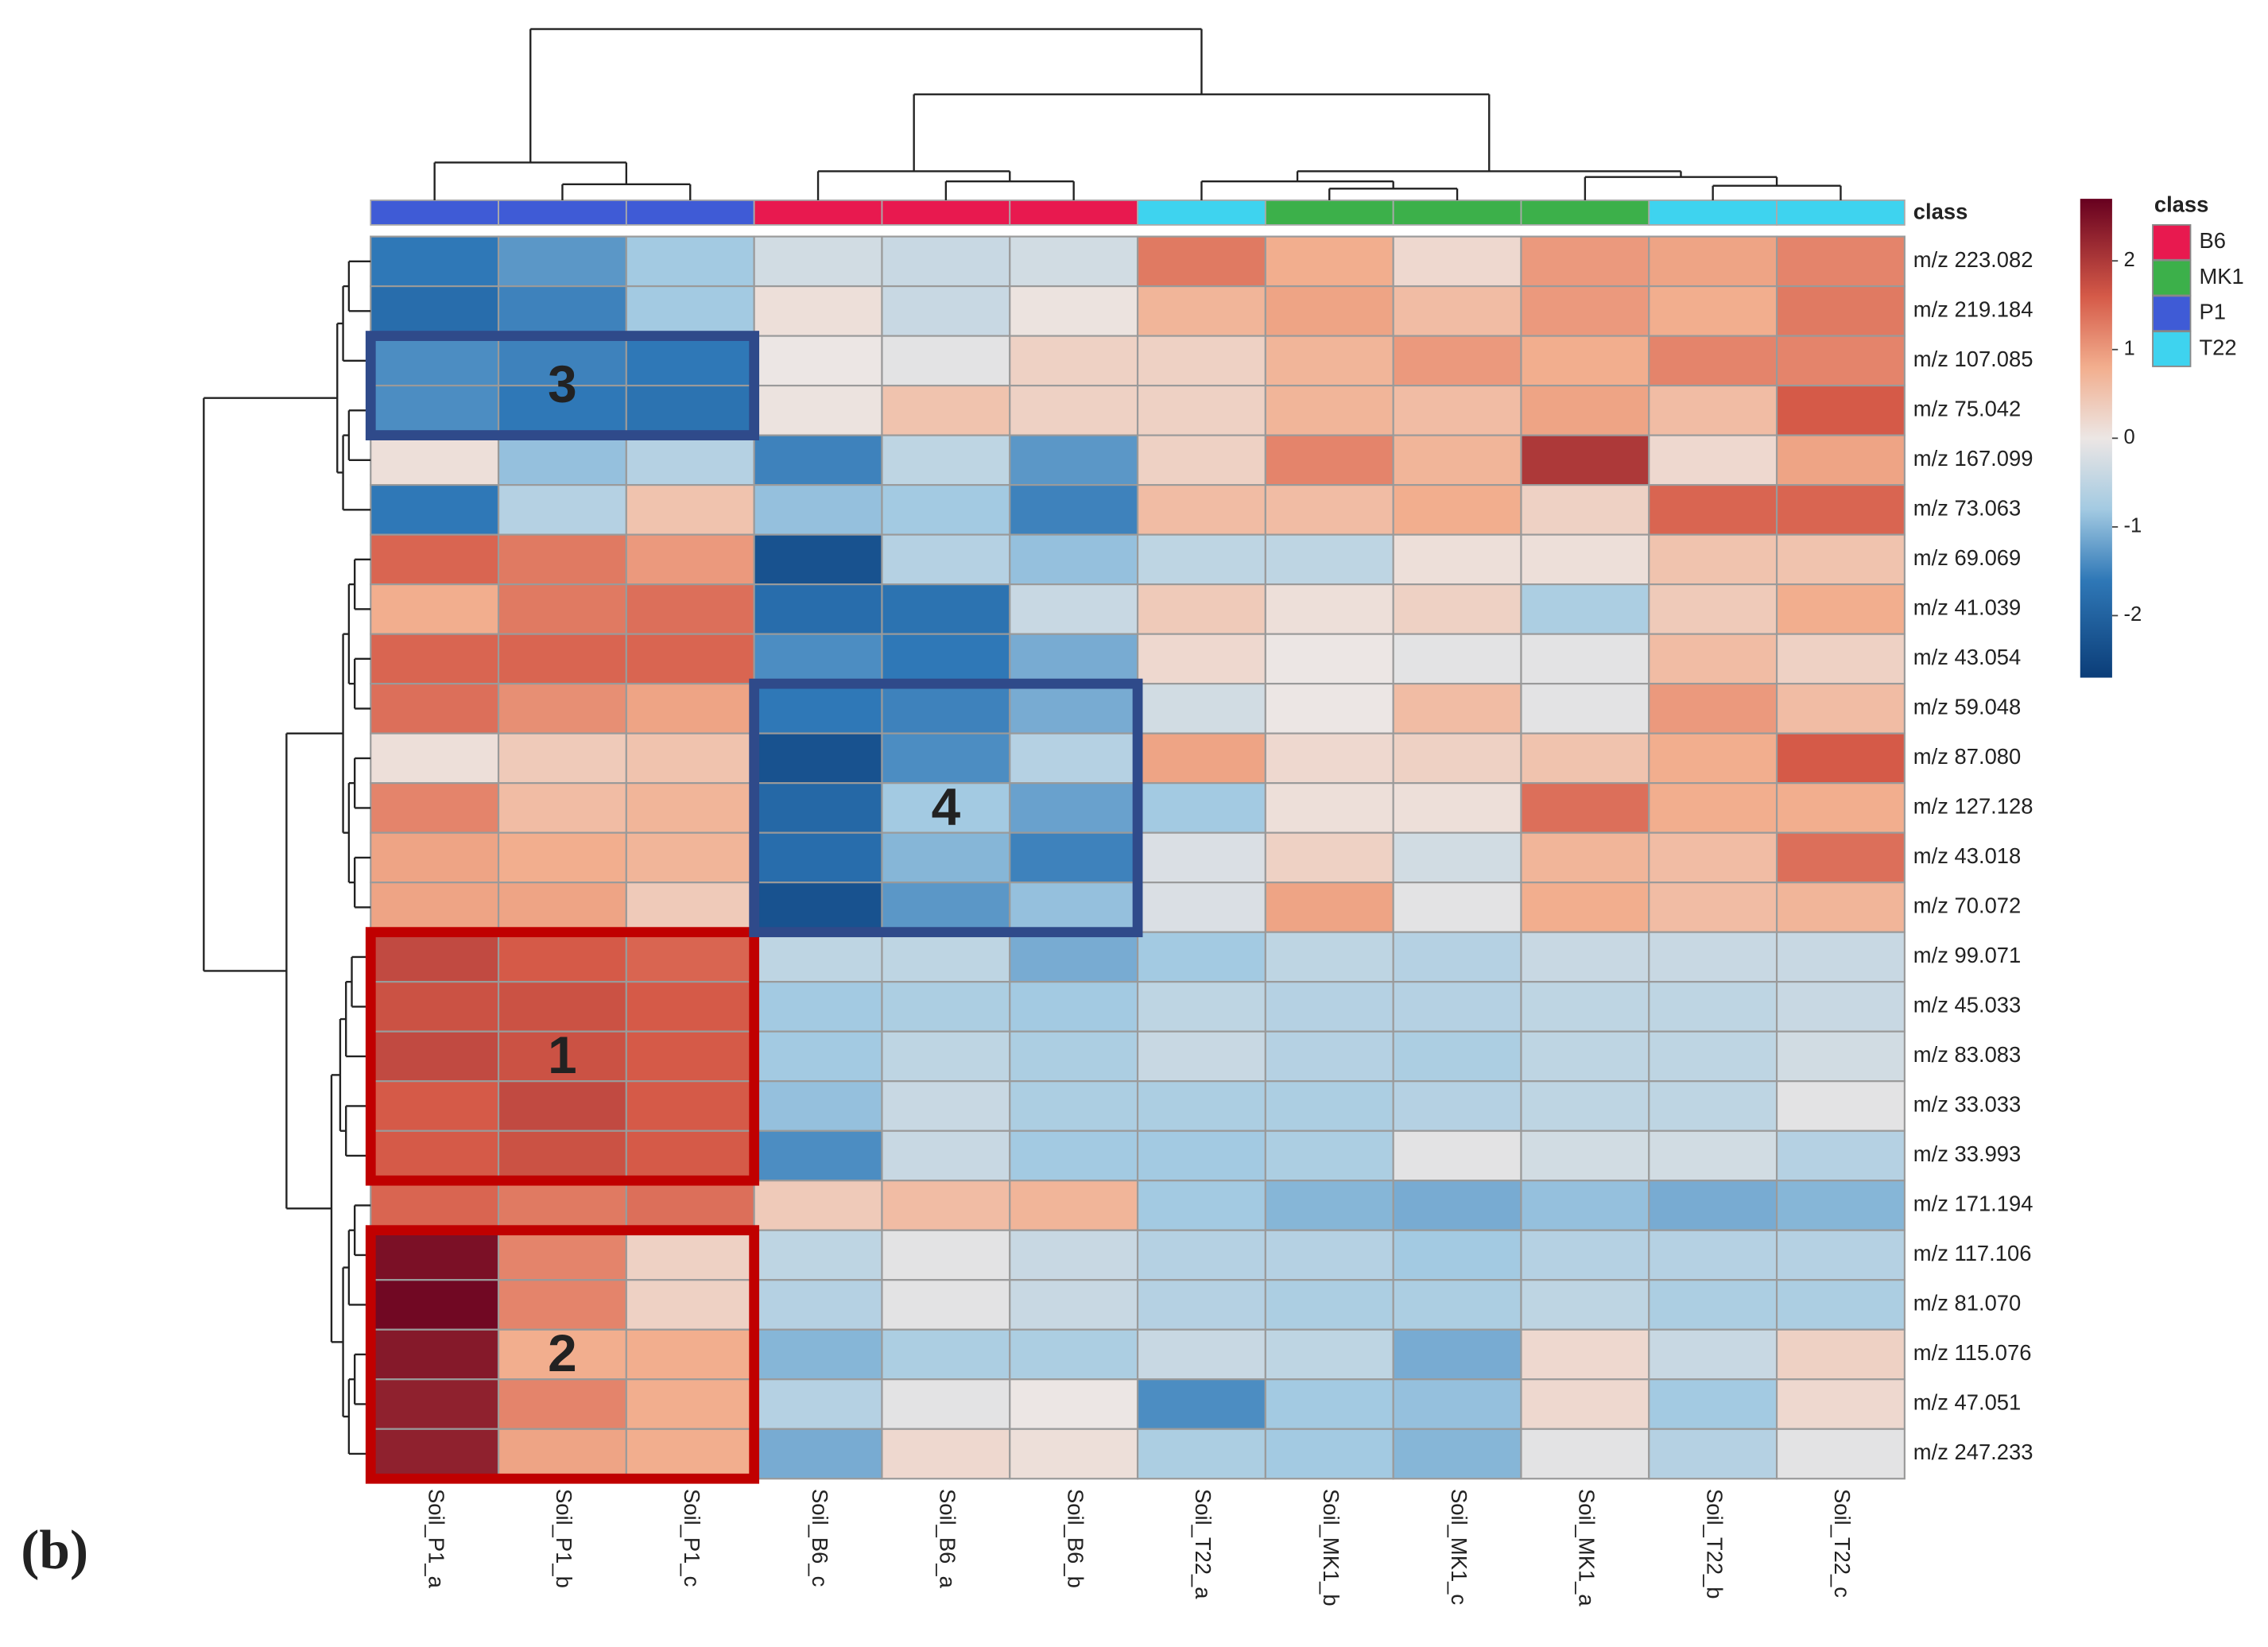 The width and height of the screenshot is (2268, 1647). I want to click on row-label: m/z 41.039, so click(1967, 607).